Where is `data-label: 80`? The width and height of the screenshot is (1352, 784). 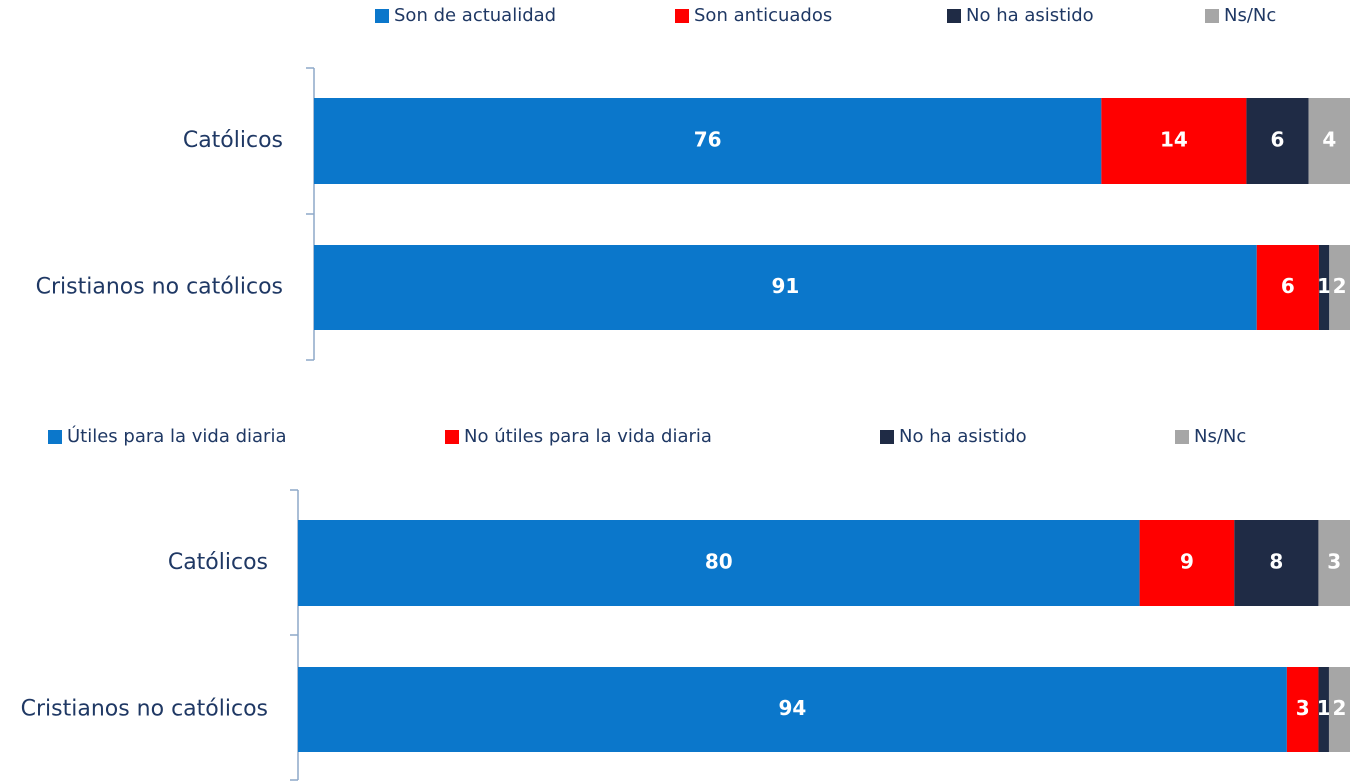
data-label: 80 is located at coordinates (719, 562).